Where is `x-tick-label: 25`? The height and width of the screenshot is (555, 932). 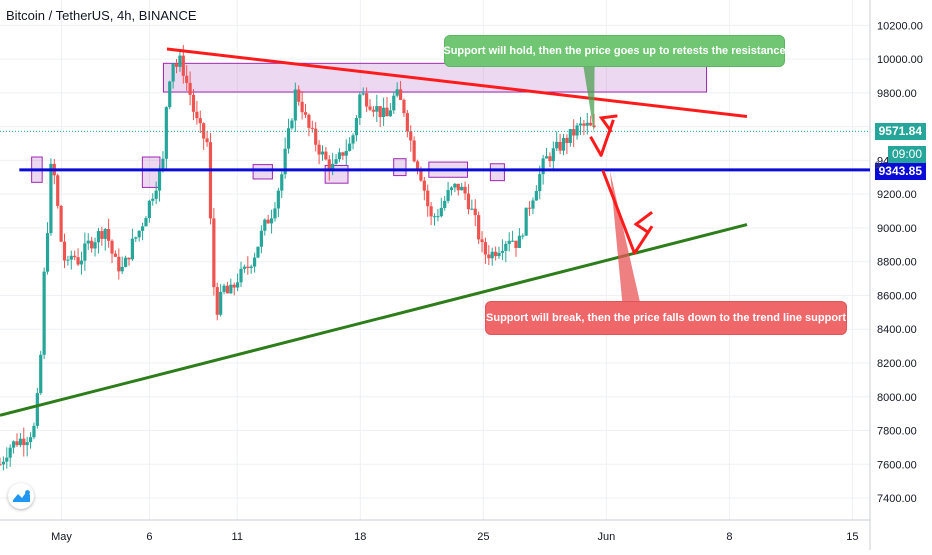 x-tick-label: 25 is located at coordinates (483, 537).